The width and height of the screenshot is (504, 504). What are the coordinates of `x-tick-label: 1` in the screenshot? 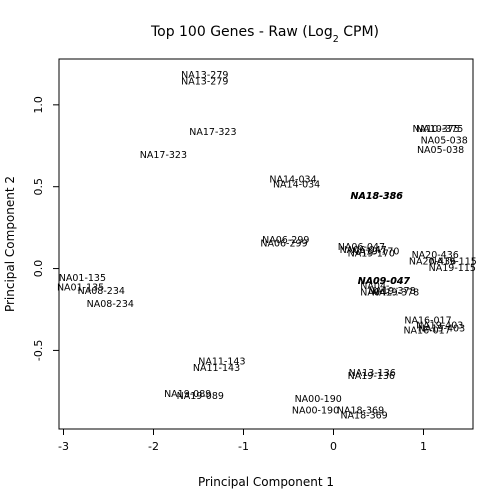 It's located at (423, 446).